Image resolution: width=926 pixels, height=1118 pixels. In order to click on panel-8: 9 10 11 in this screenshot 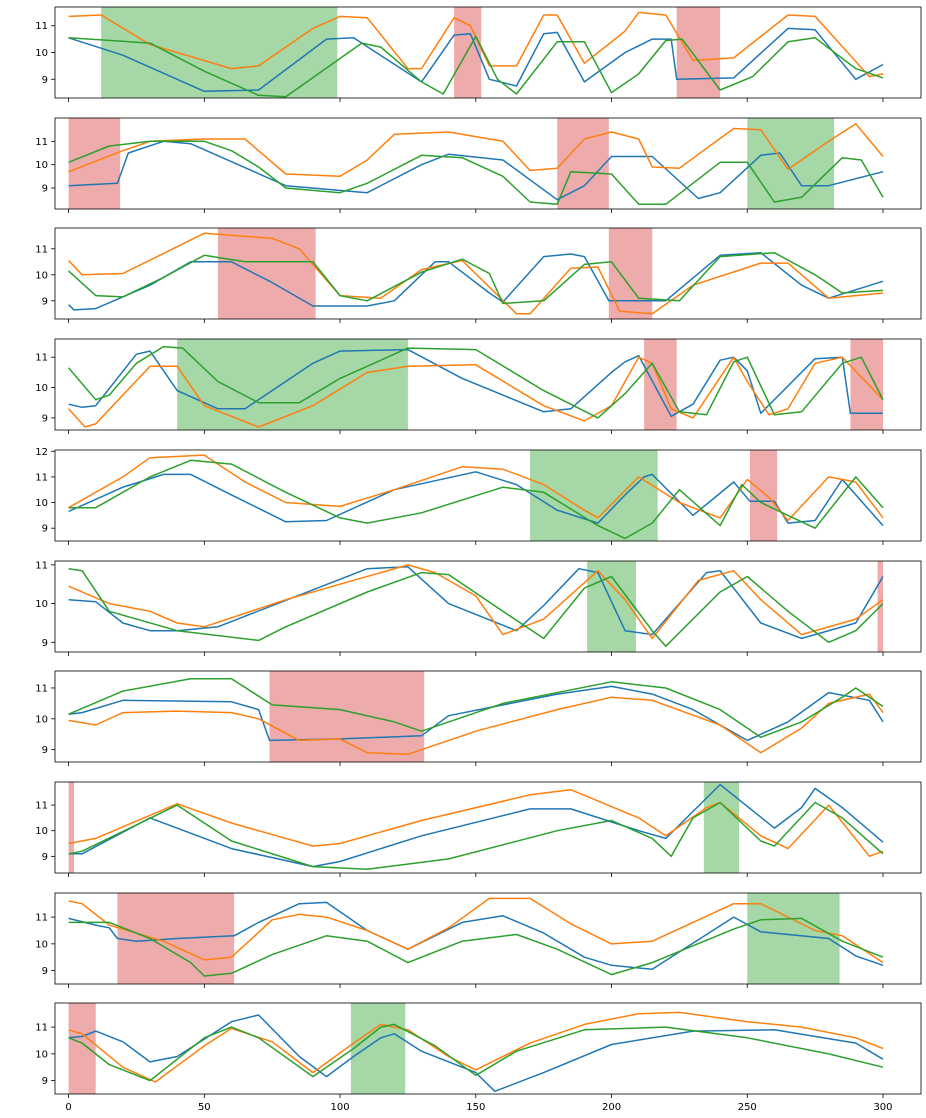, I will do `click(478, 829)`.